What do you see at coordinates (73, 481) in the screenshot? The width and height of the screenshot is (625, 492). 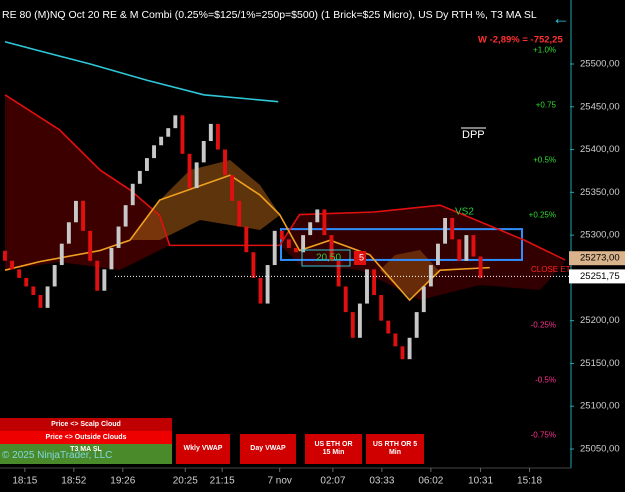 I see `x-tick-label: 18:52` at bounding box center [73, 481].